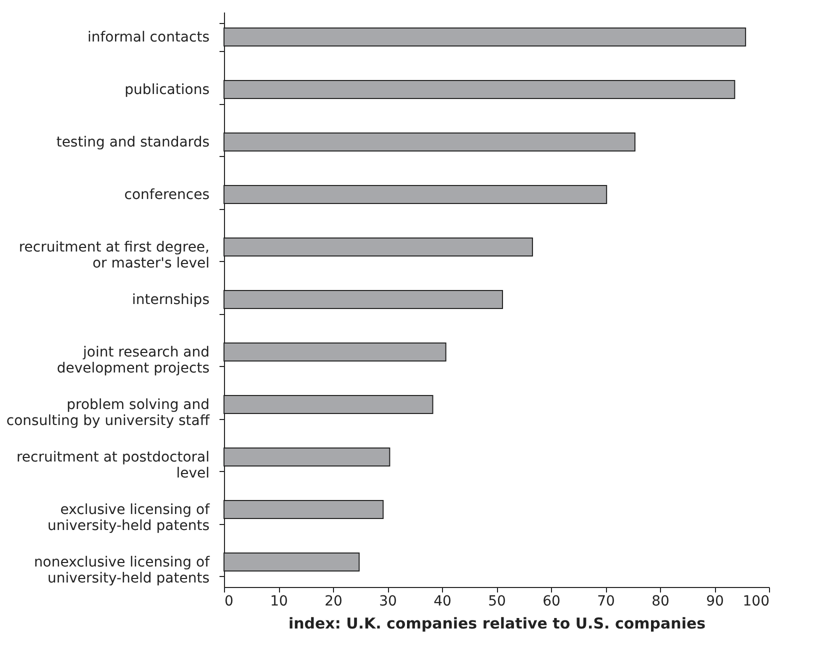 The width and height of the screenshot is (840, 652). I want to click on x-tick-label: 30, so click(388, 602).